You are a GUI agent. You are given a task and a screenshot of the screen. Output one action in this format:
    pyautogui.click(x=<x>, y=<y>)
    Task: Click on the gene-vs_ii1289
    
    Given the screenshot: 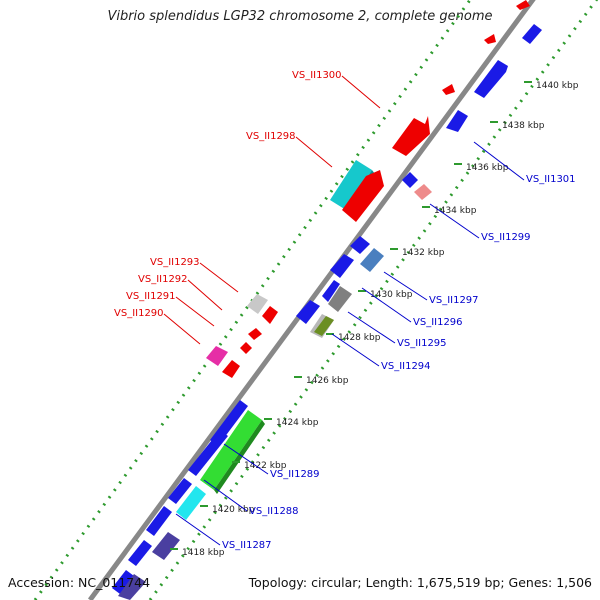 What is the action you would take?
    pyautogui.click(x=232, y=452)
    